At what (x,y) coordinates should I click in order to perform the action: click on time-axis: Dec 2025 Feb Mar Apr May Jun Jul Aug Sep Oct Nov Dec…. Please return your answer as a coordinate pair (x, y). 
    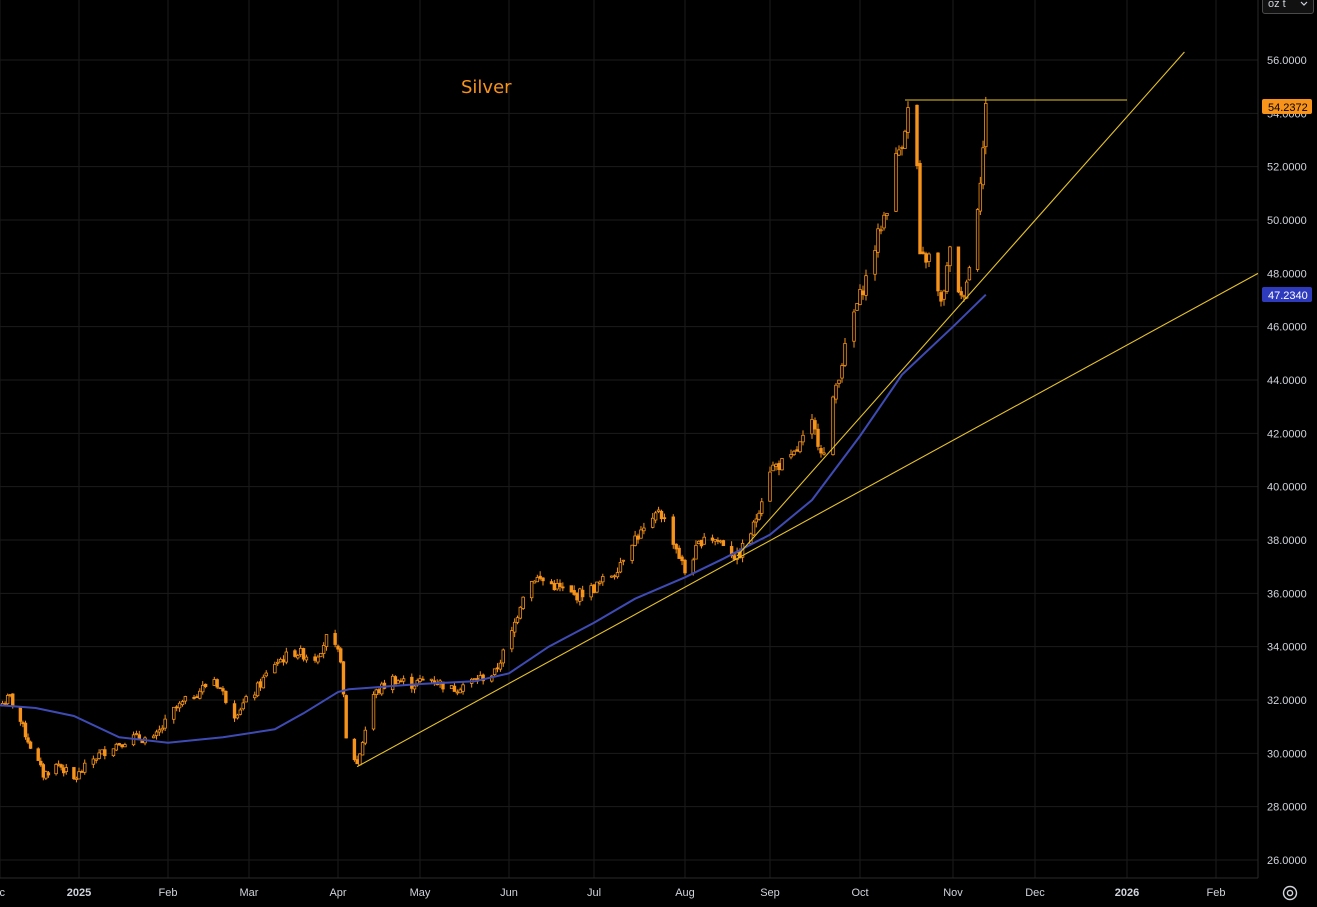
    Looking at the image, I should click on (612, 893).